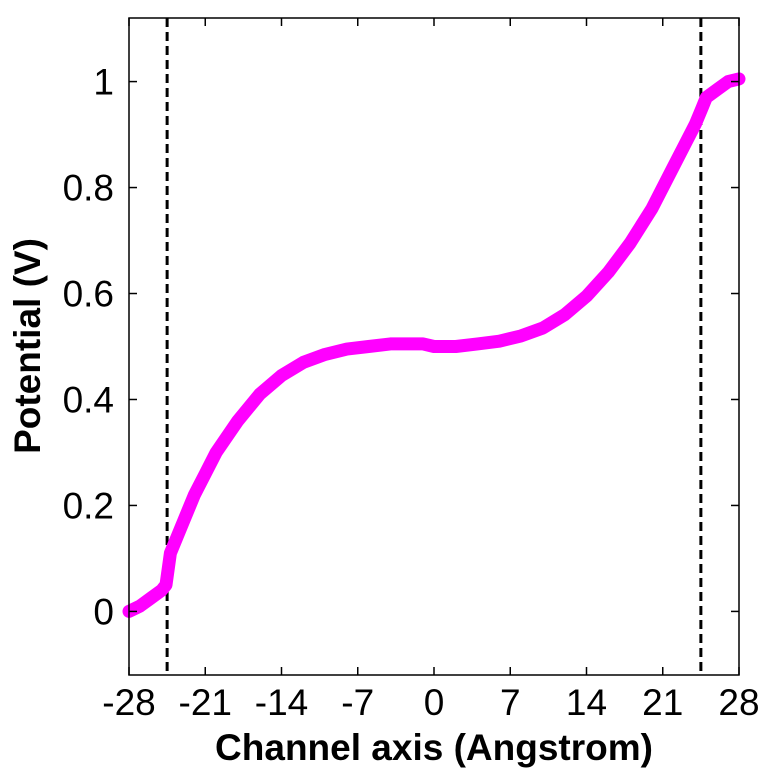 The image size is (778, 778). Describe the element at coordinates (88, 505) in the screenshot. I see `y-tick-label: 0.2` at that location.